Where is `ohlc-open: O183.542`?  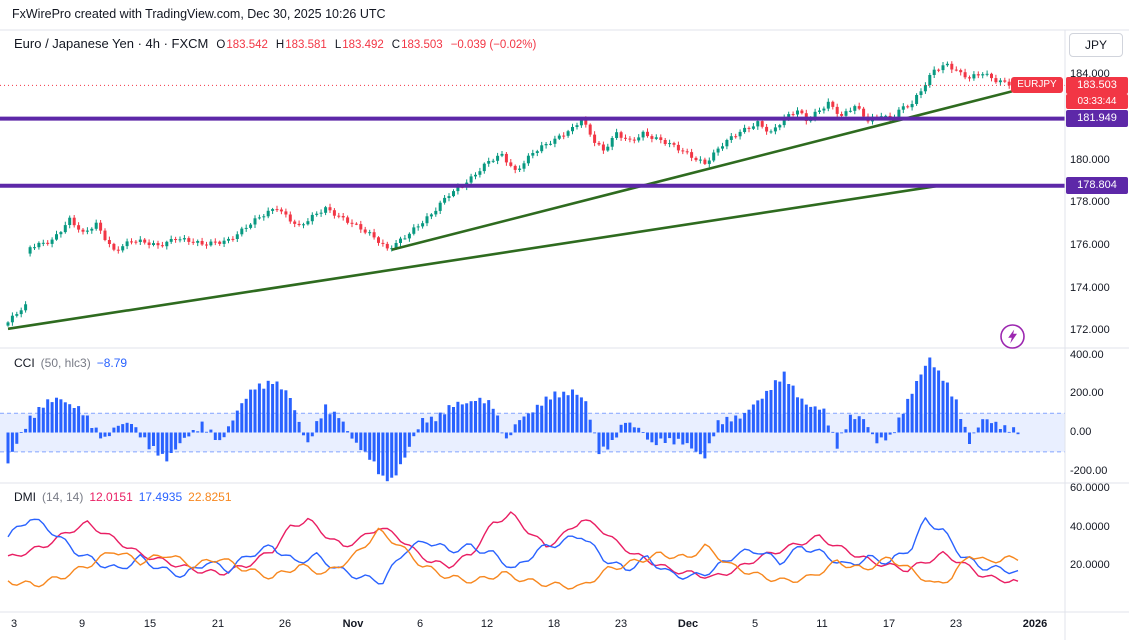
ohlc-open: O183.542 is located at coordinates (242, 45).